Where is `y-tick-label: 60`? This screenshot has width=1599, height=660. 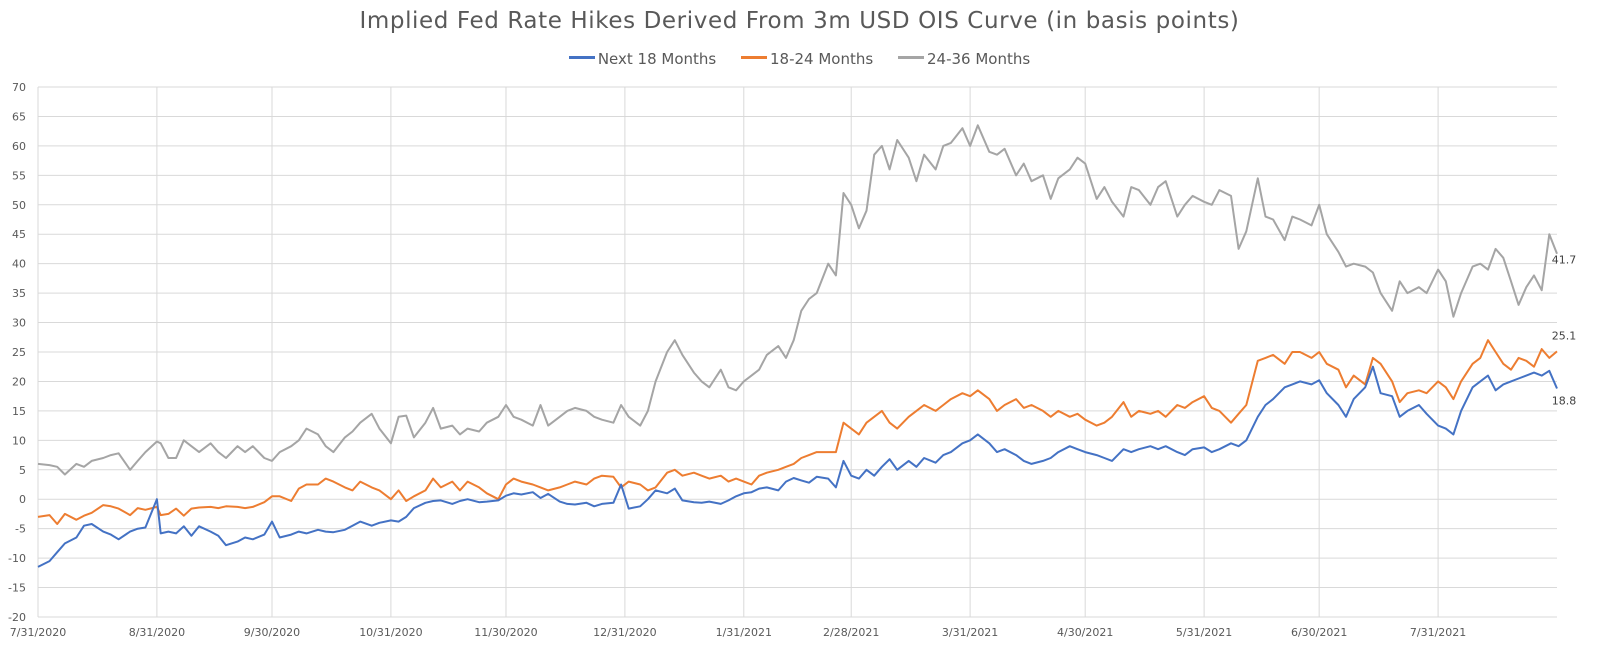
y-tick-label: 60 is located at coordinates (19, 146).